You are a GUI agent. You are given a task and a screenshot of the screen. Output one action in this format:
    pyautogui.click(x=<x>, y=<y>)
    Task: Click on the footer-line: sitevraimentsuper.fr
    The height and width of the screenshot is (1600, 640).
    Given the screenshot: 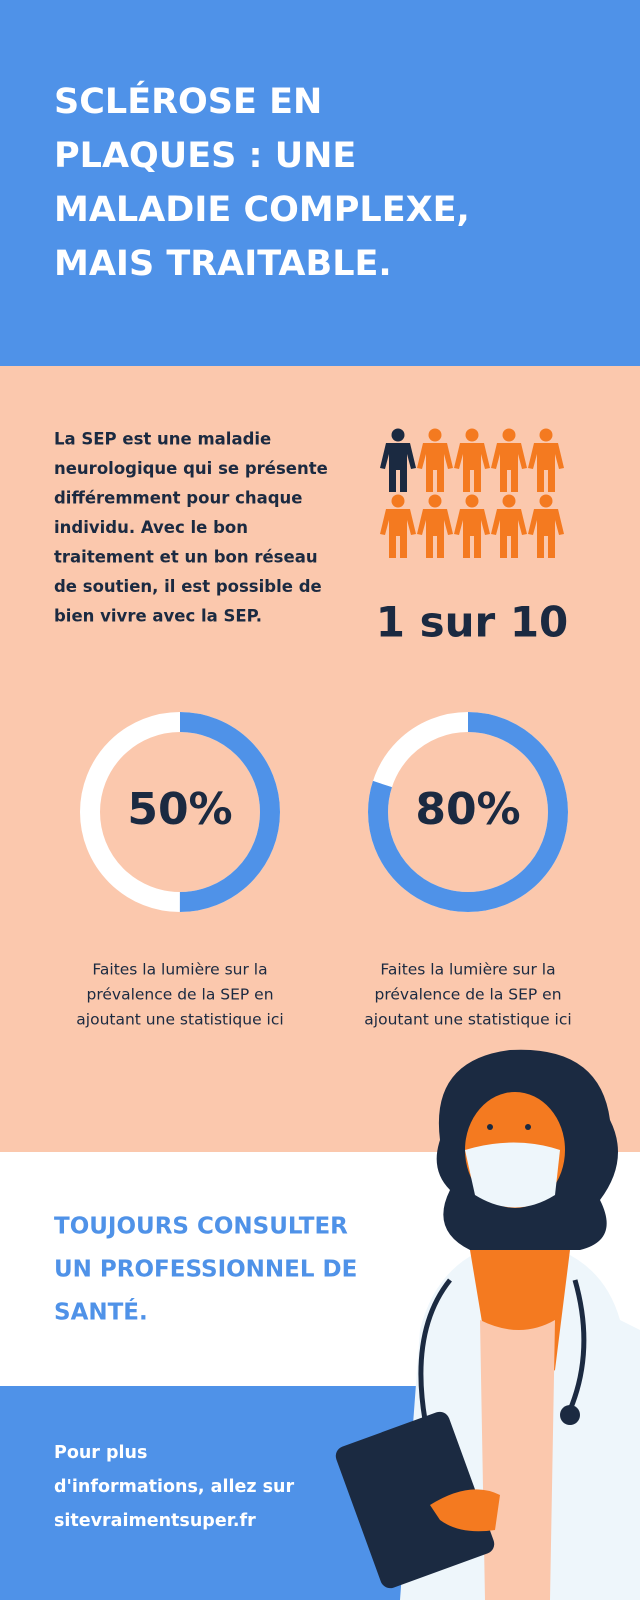 What is the action you would take?
    pyautogui.click(x=155, y=1521)
    